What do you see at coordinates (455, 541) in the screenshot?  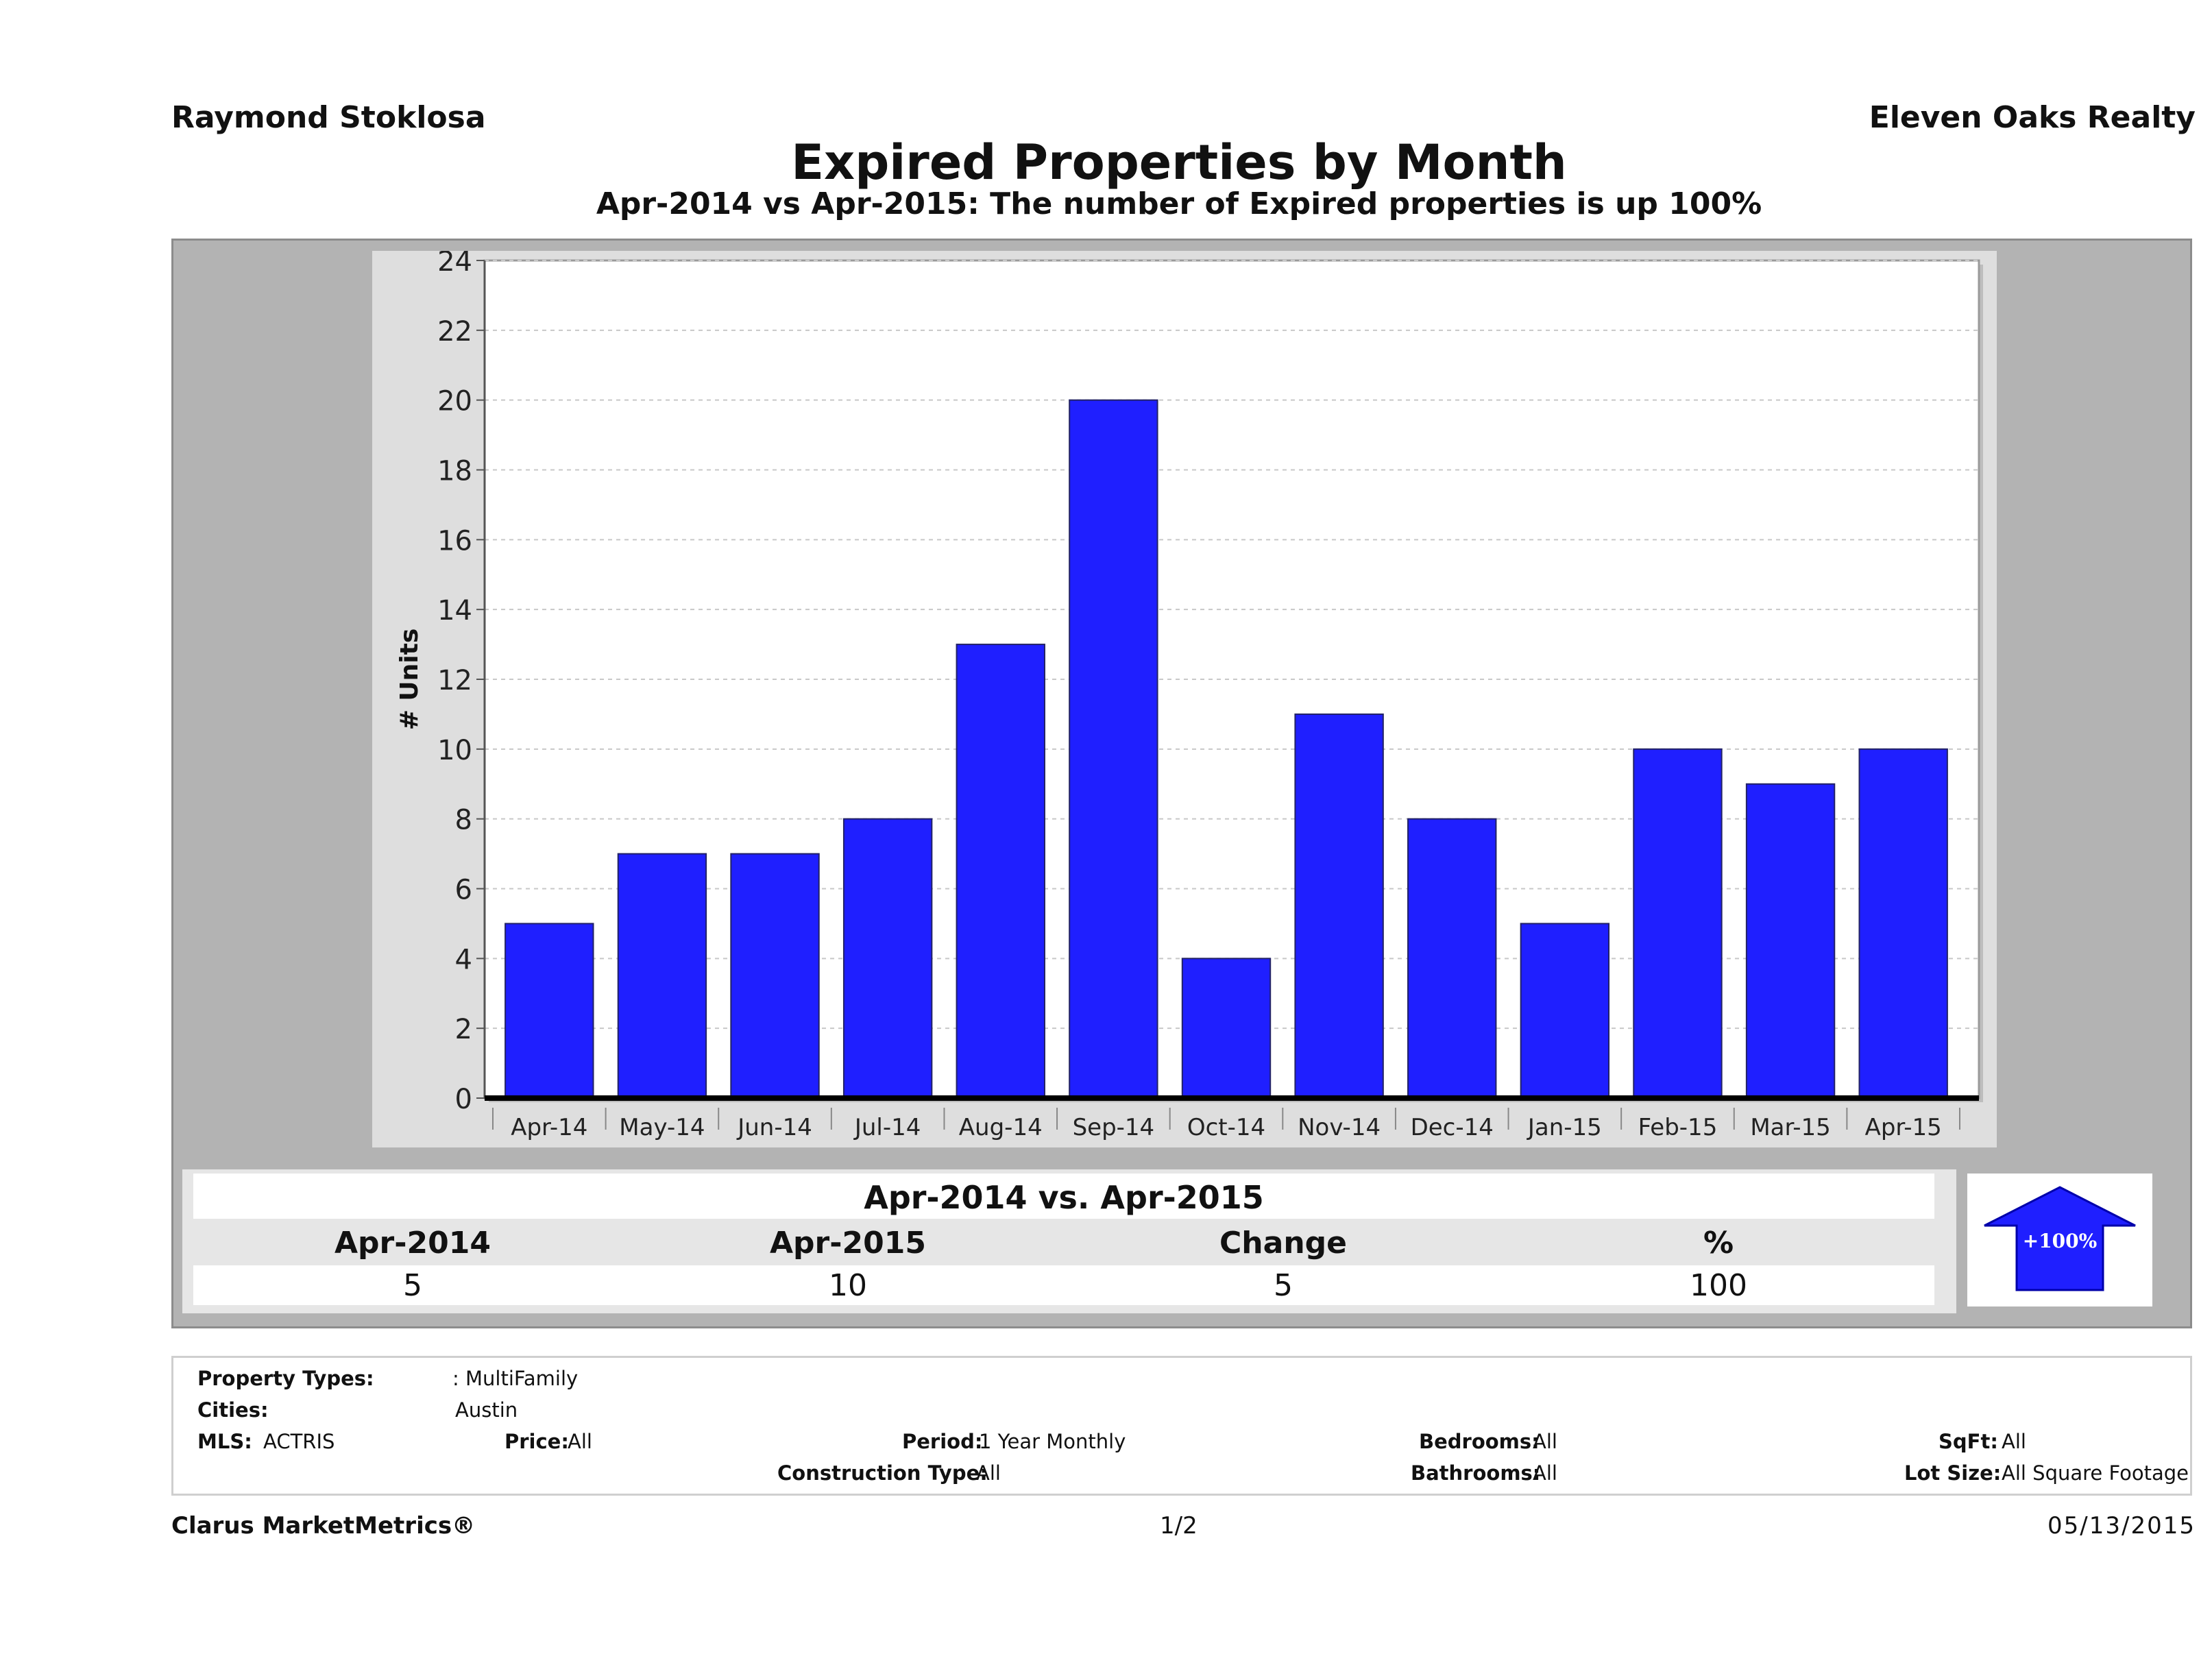 I see `y-tick-label: 16` at bounding box center [455, 541].